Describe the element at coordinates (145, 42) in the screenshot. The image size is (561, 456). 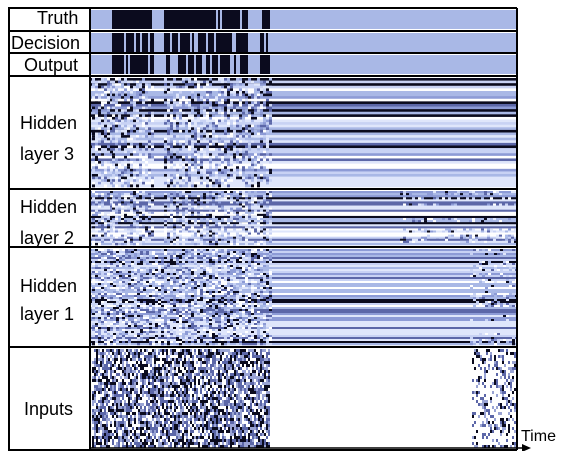
I see `decision-panel-event-stripe` at that location.